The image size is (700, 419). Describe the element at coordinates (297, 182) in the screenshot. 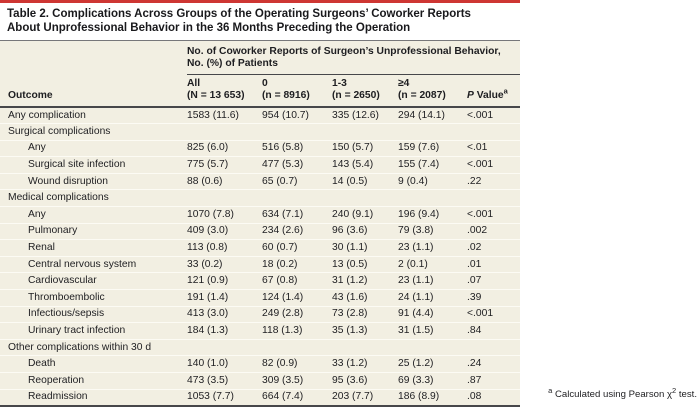

I see `cell-value: 65 (0.7)` at that location.